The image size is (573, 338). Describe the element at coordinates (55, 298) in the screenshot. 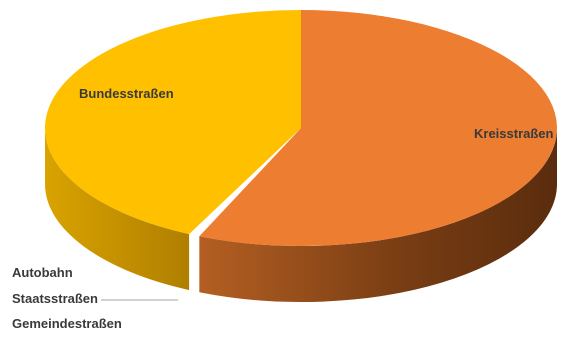

I see `label-staatsstrassen: Staatsstraßen` at that location.